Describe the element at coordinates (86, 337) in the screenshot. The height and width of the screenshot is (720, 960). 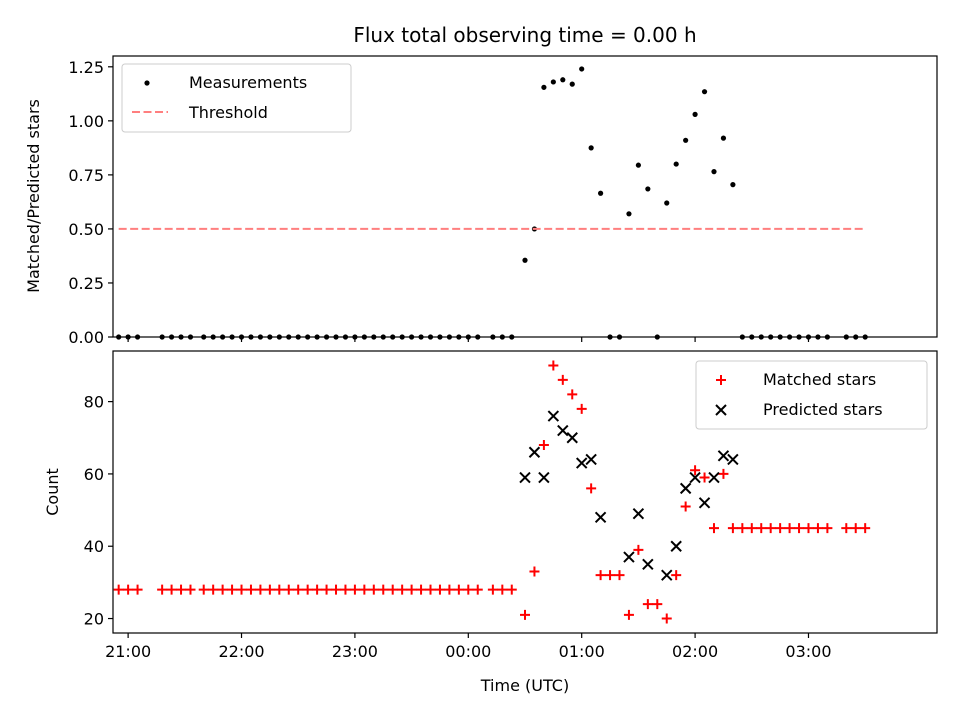
I see `top-ytick-label: 0.00` at that location.